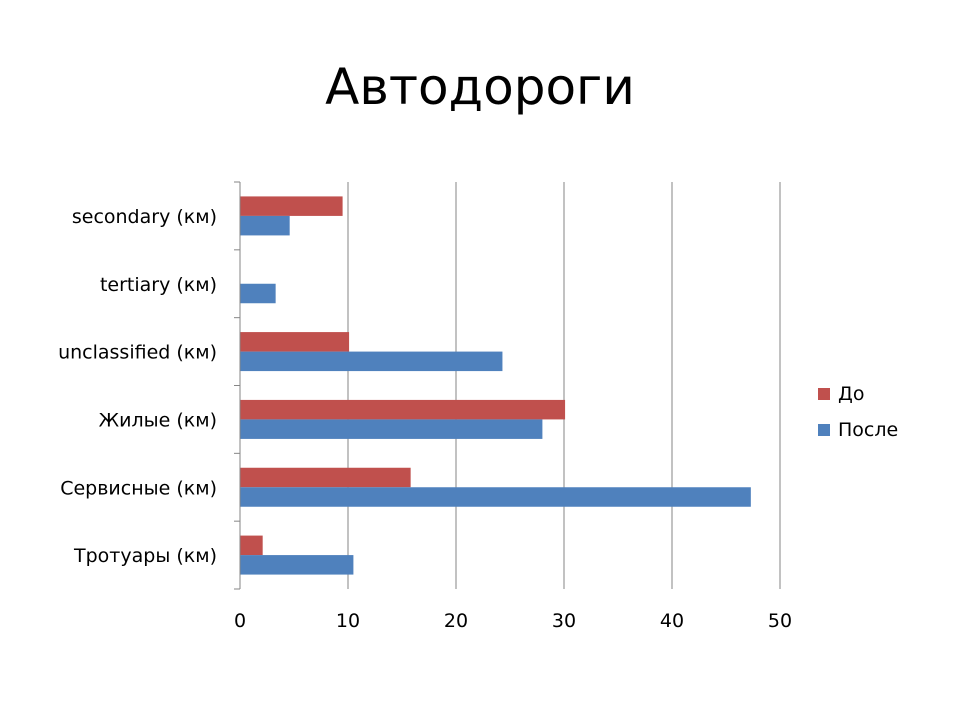 This screenshot has width=960, height=720. What do you see at coordinates (138, 488) in the screenshot?
I see `category-label: Сервисные (км)` at bounding box center [138, 488].